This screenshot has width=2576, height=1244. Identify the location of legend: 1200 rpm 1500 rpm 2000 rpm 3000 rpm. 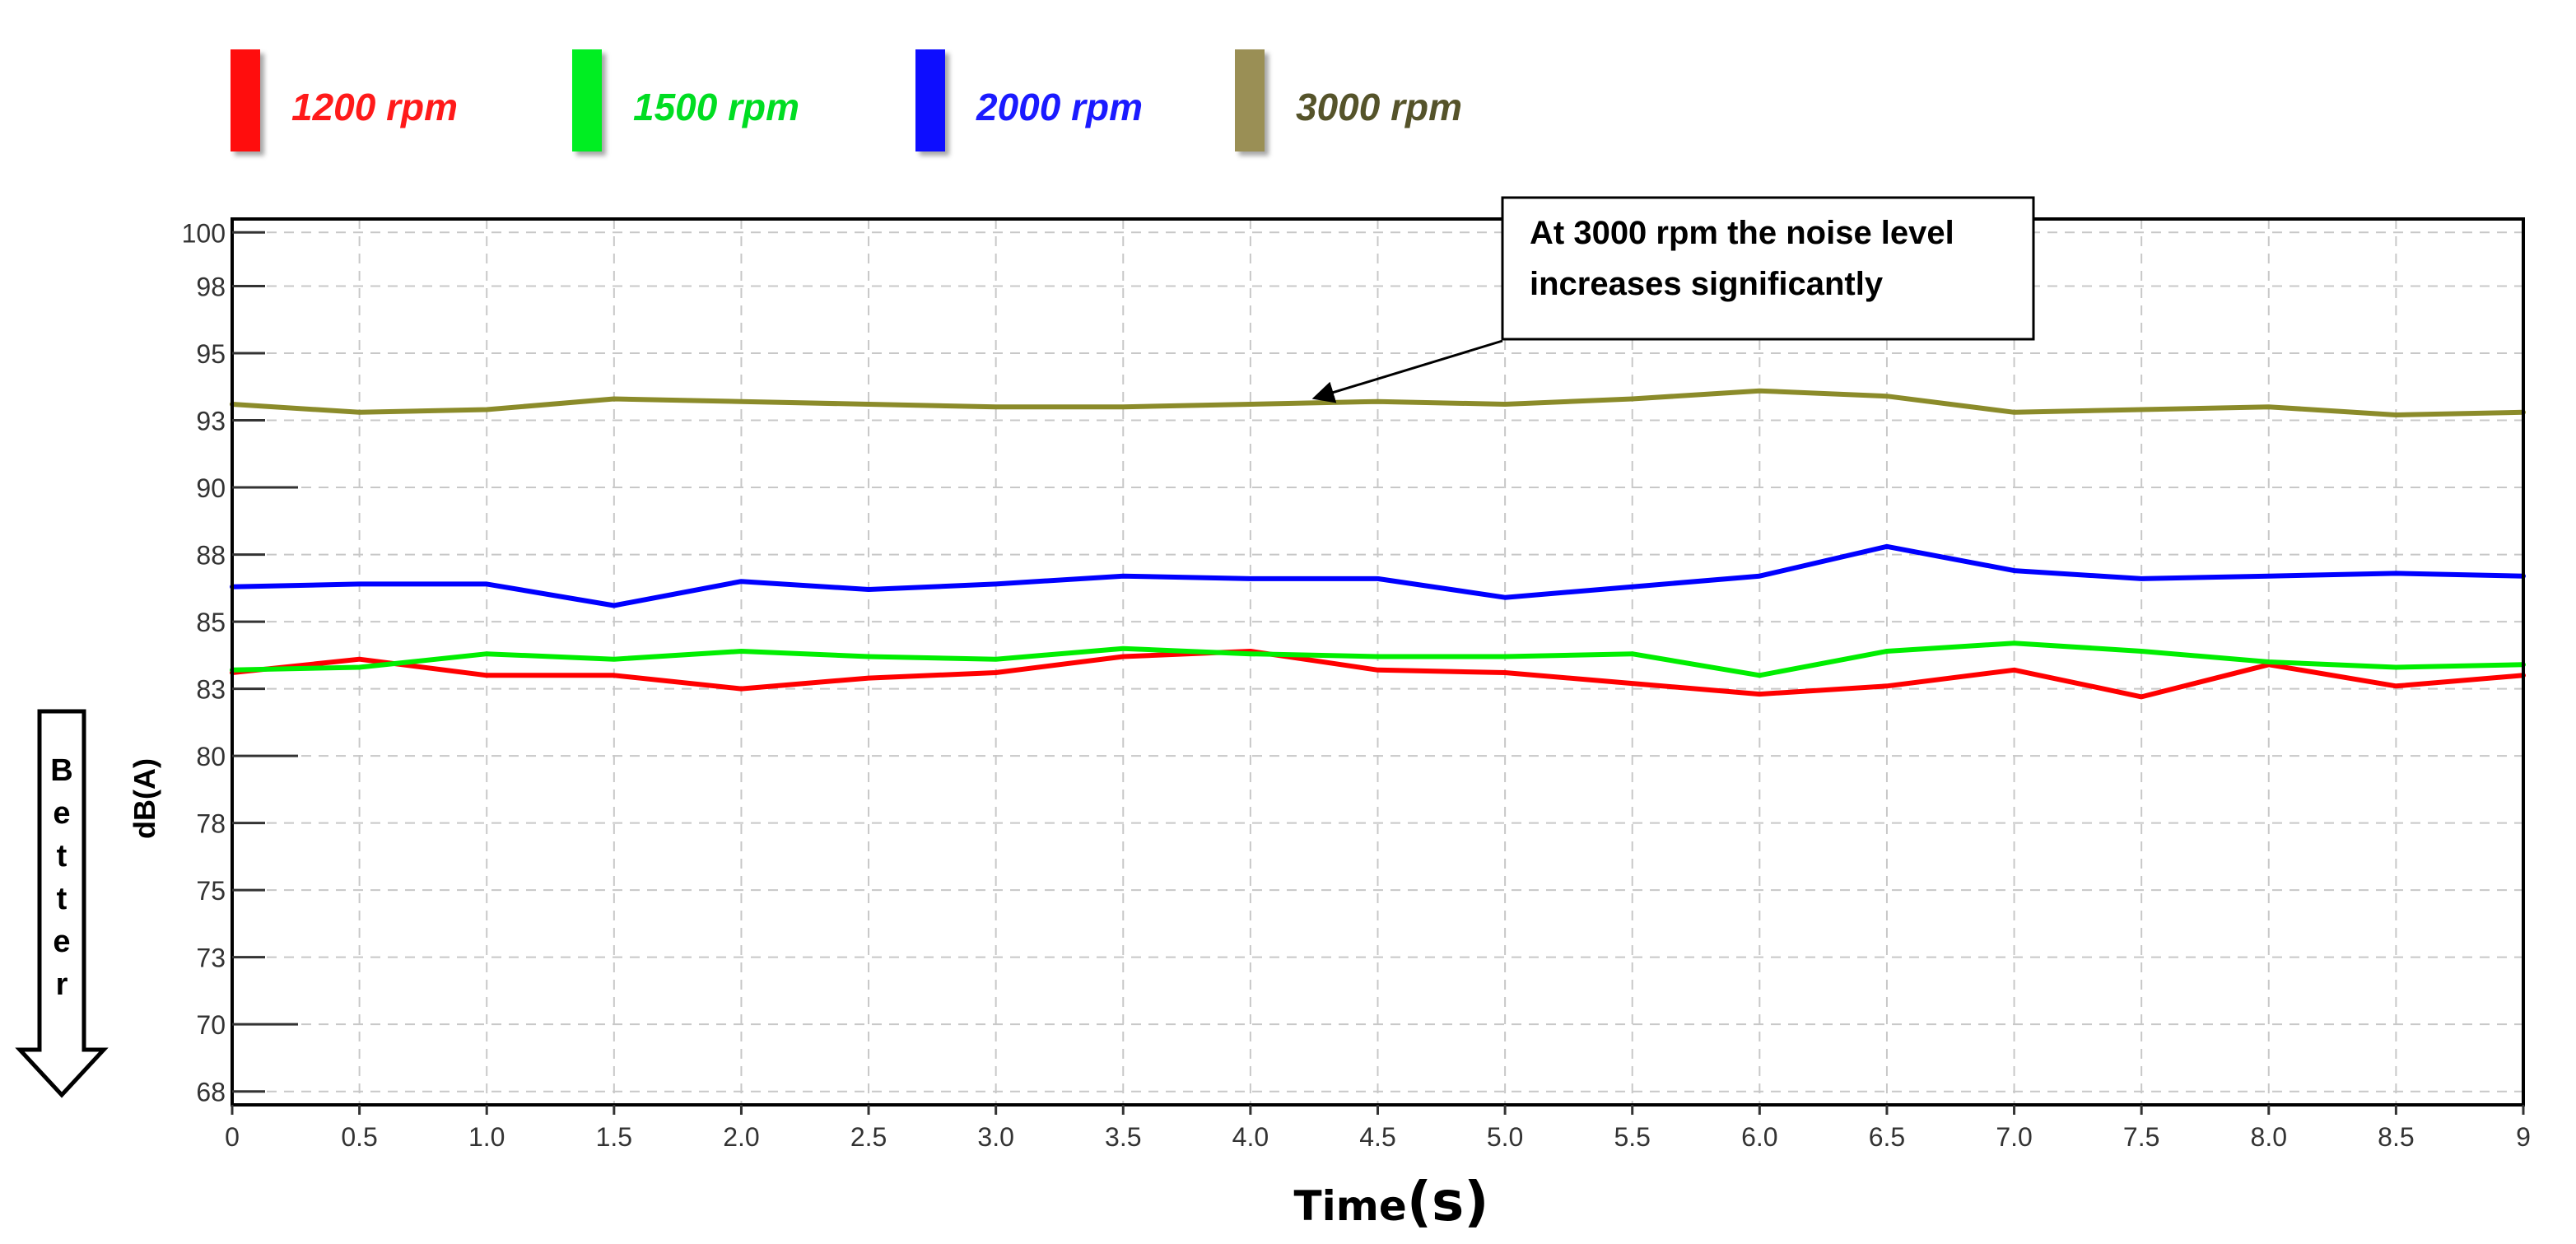
(846, 100).